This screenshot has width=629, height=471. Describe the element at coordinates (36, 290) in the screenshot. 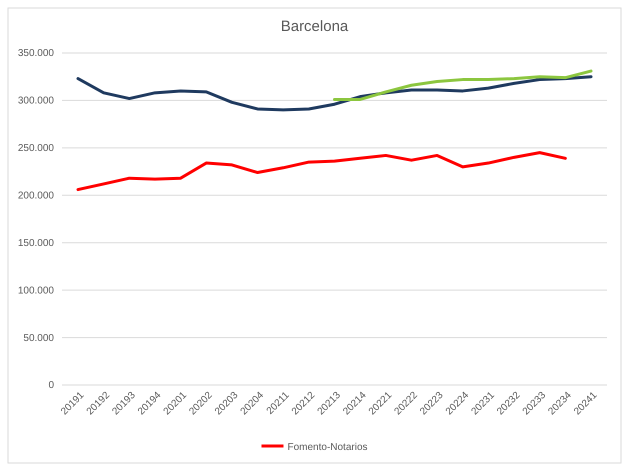

I see `y-tick-label: 100.000` at that location.